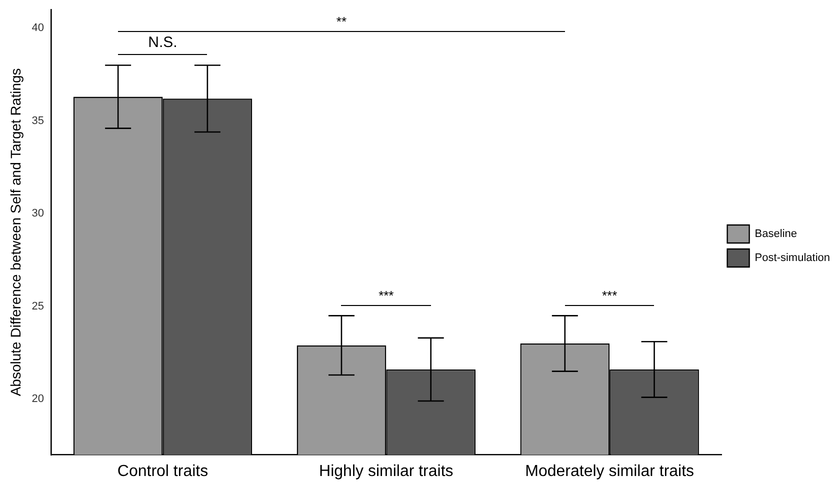 Image resolution: width=840 pixels, height=488 pixels. I want to click on legend-label: Baseline, so click(776, 234).